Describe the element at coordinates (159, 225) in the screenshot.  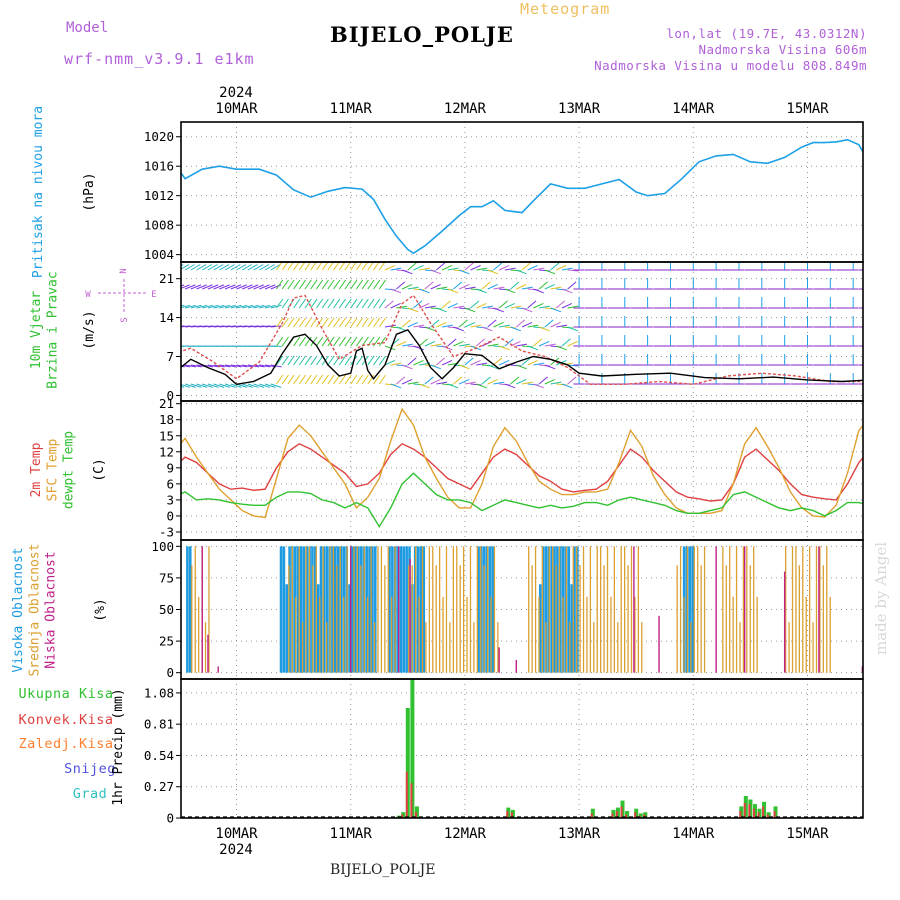
I see `y-tick-label: 1008` at that location.